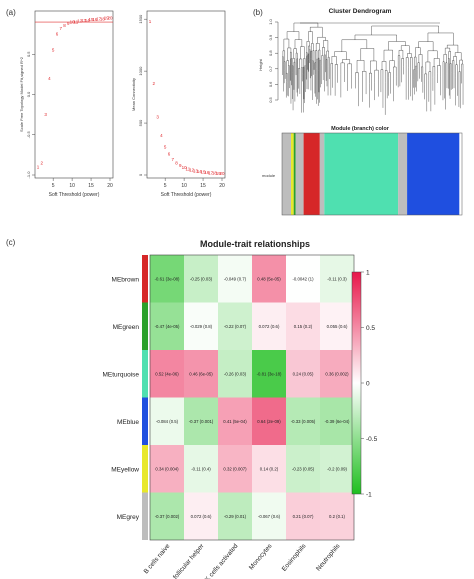  What do you see at coordinates (372, 439) in the screenshot?
I see `colorbar-tick-label: -0.5` at bounding box center [372, 439].